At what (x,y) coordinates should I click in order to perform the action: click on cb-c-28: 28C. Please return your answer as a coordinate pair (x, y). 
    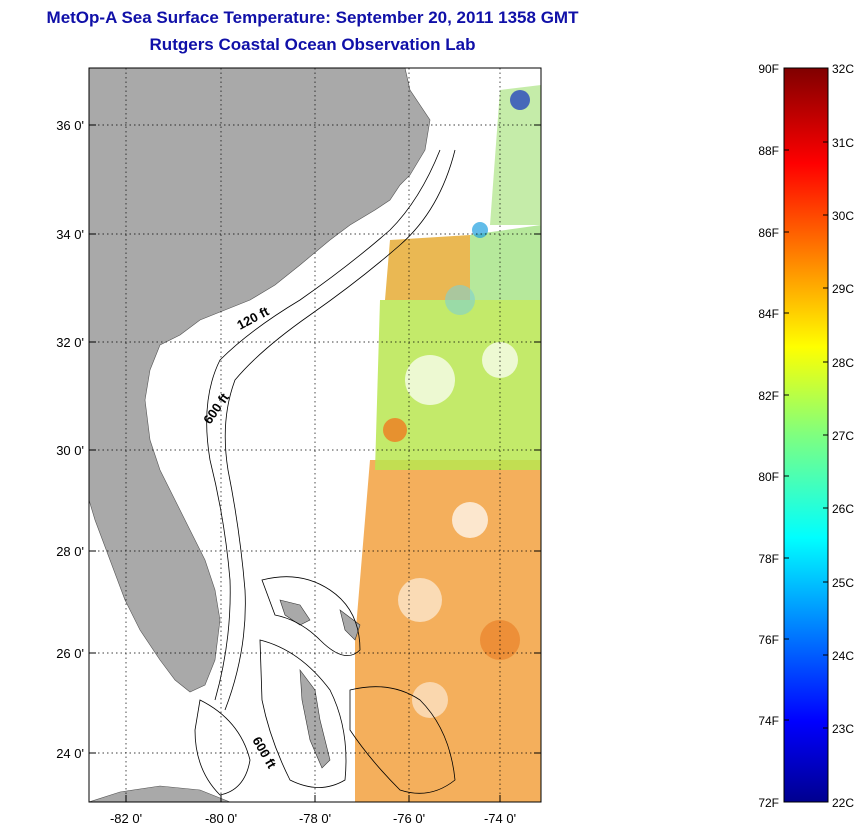
    Looking at the image, I should click on (843, 363).